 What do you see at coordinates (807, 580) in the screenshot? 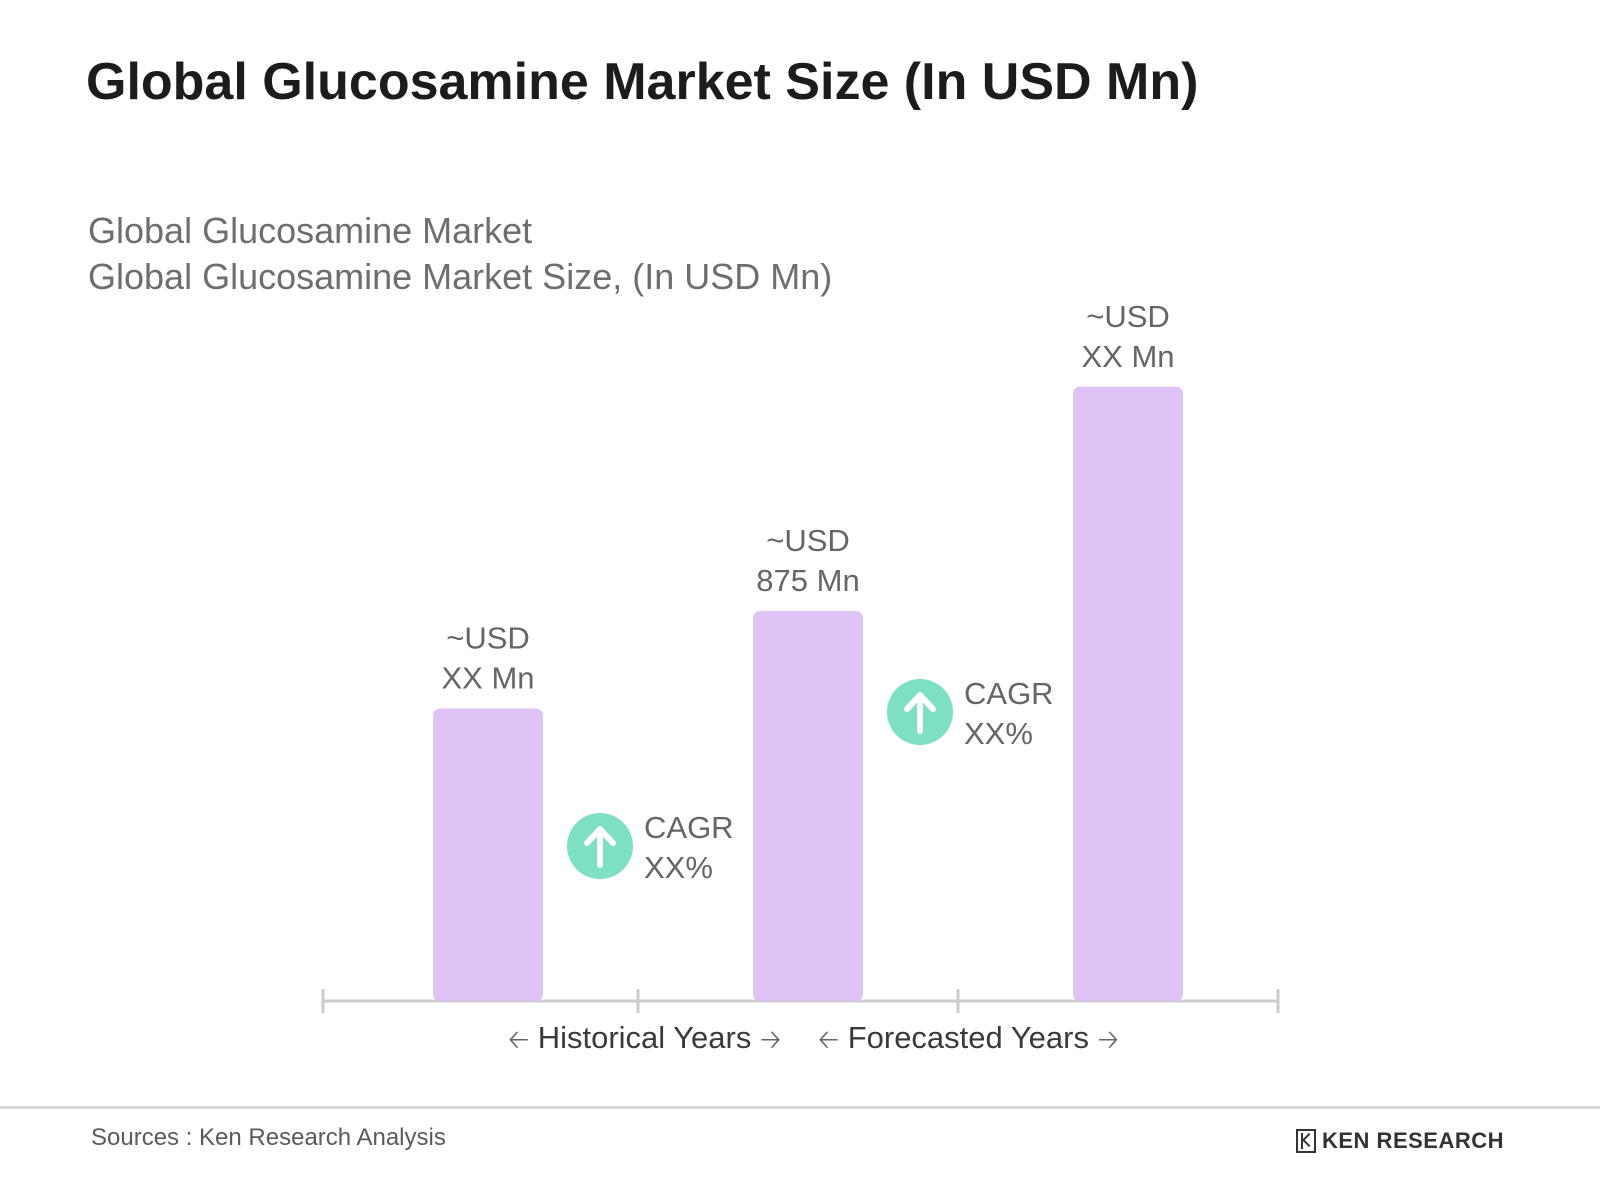
I see `bar-value-label-1-1: 875 Mn` at bounding box center [807, 580].